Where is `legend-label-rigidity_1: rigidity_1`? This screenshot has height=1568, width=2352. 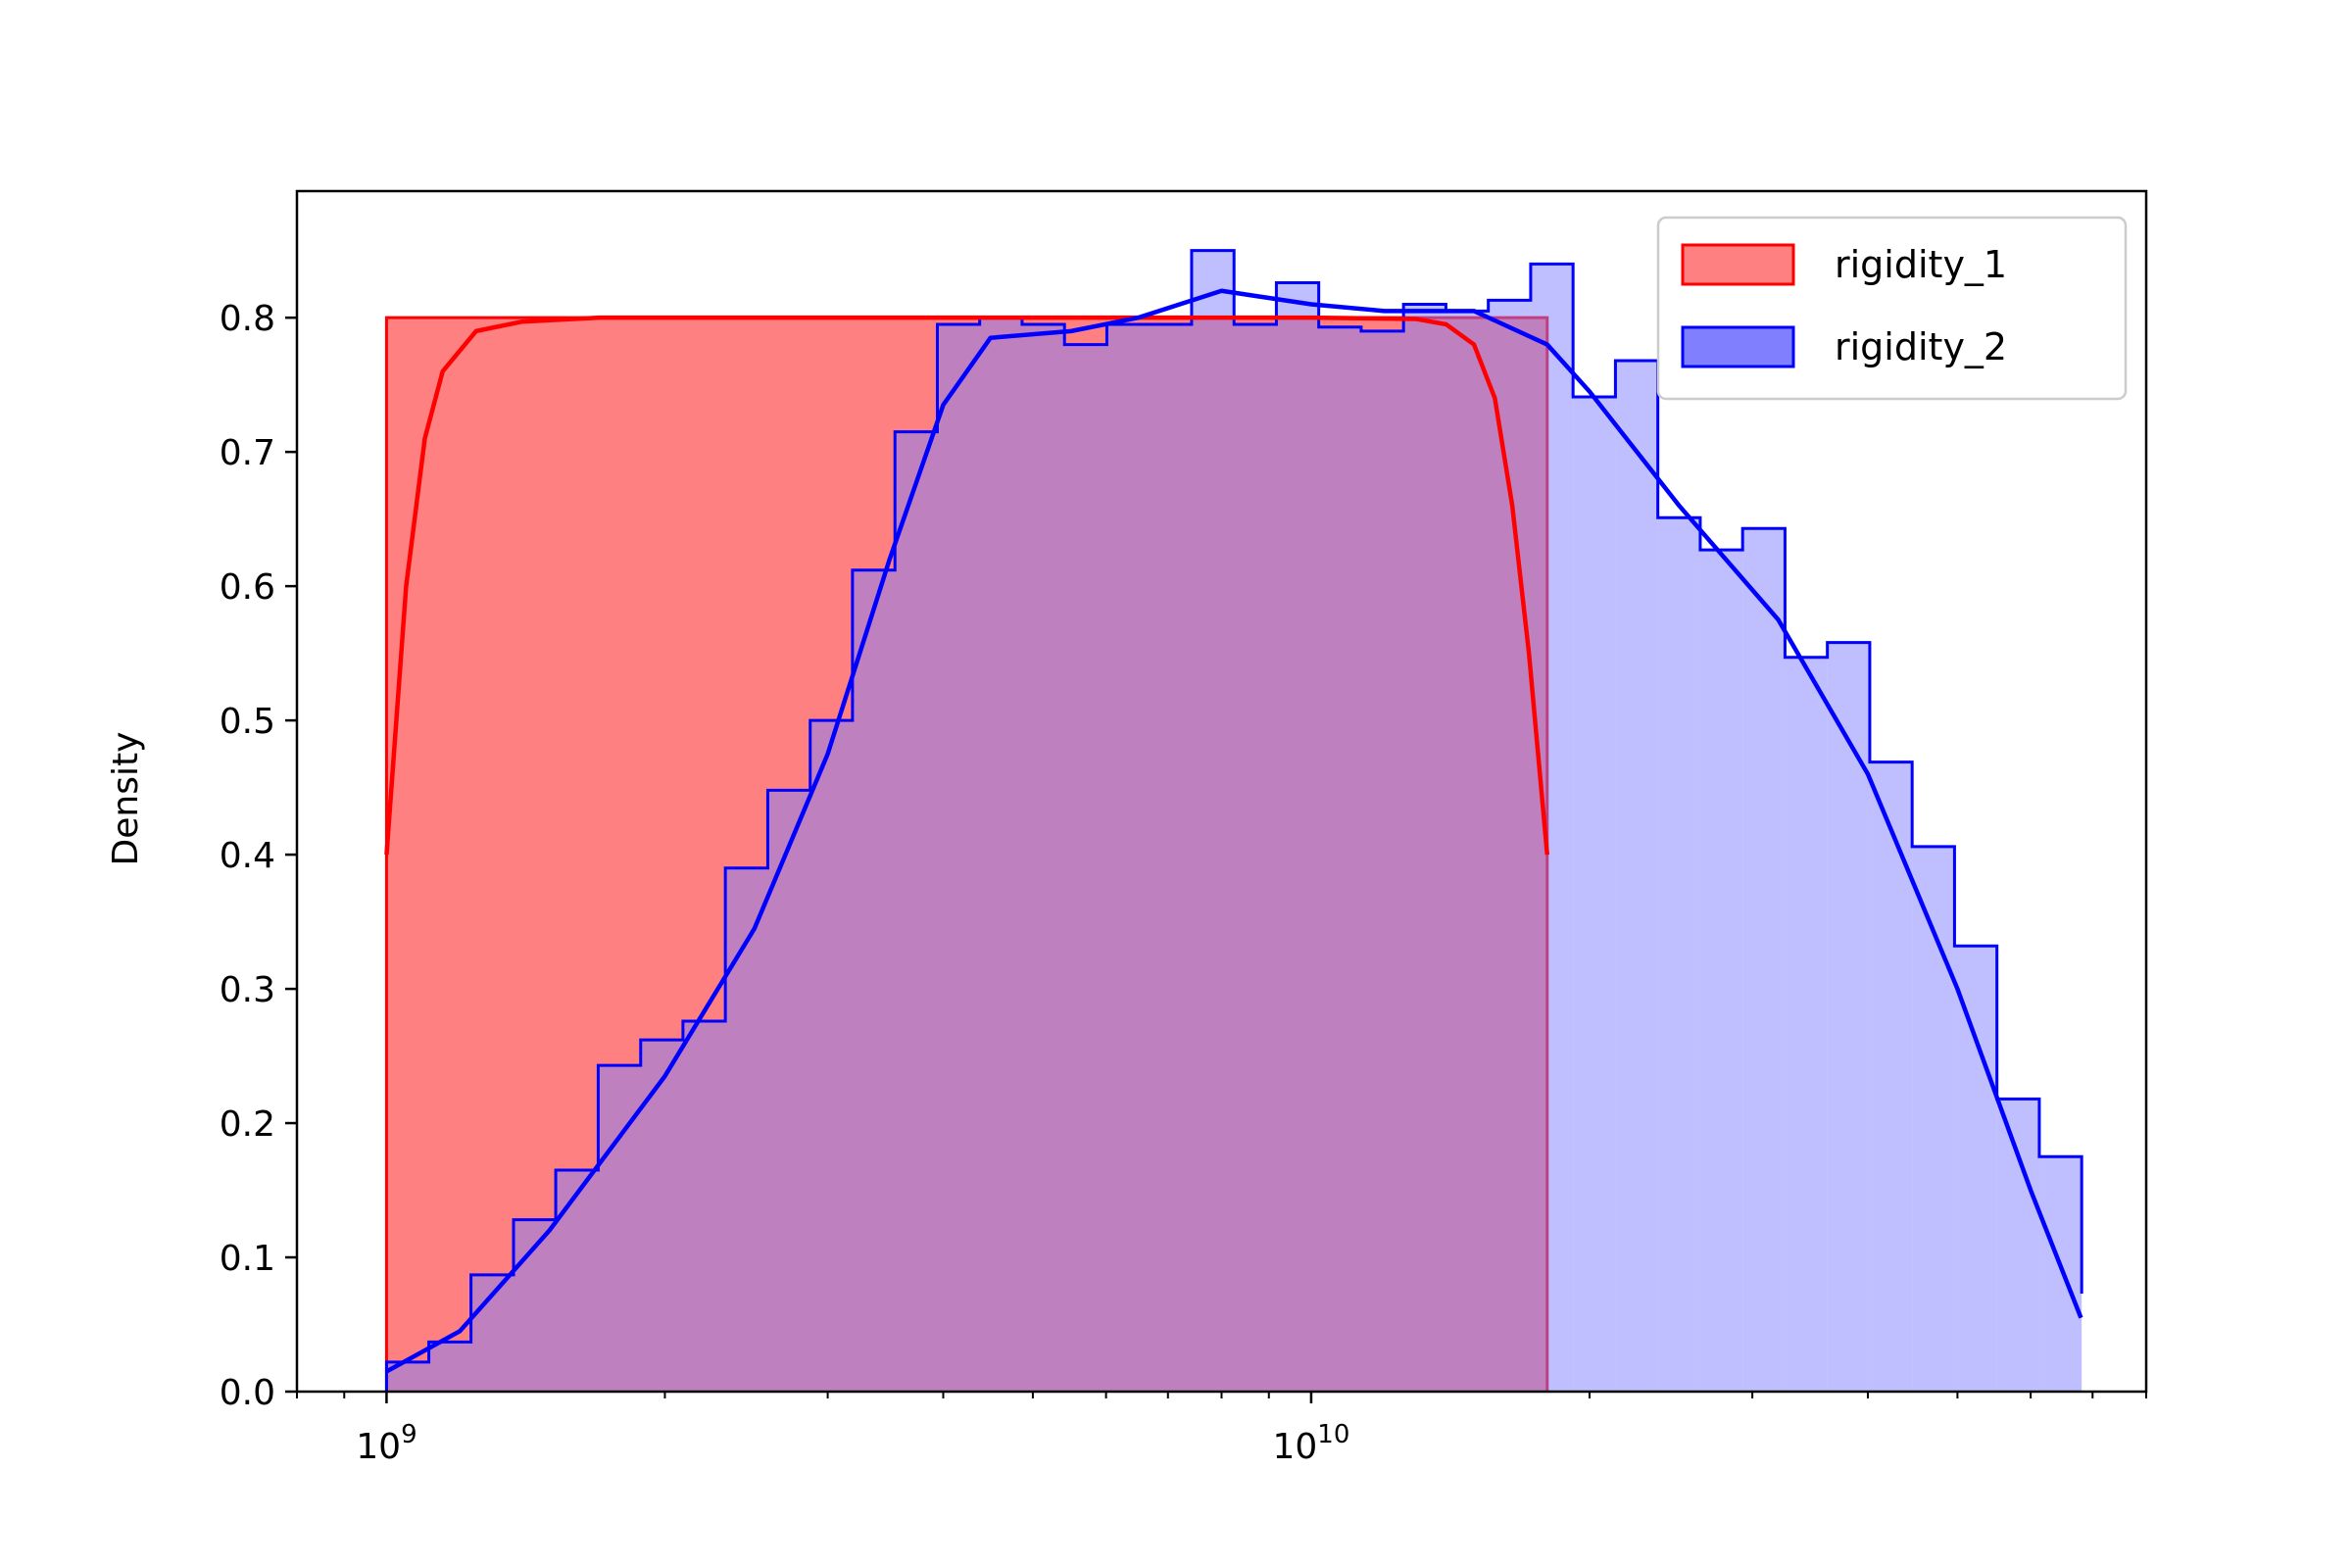 legend-label-rigidity_1: rigidity_1 is located at coordinates (1921, 264).